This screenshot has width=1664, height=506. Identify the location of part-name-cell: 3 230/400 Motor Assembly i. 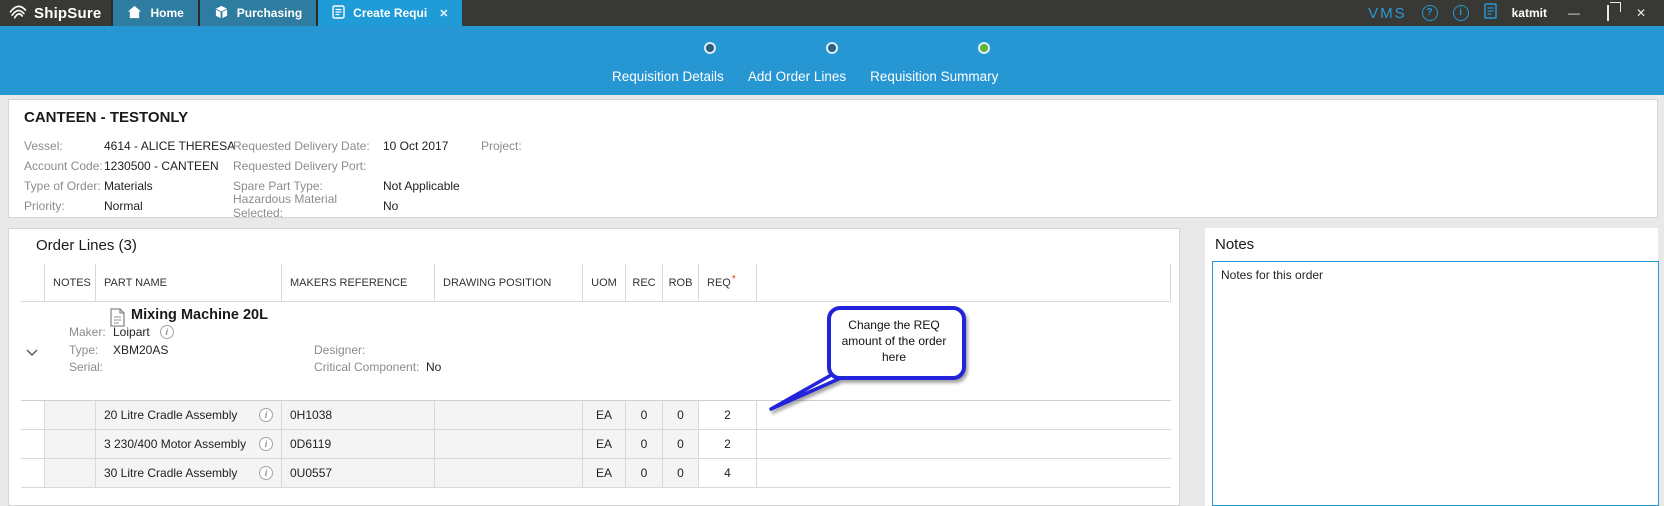
(189, 444).